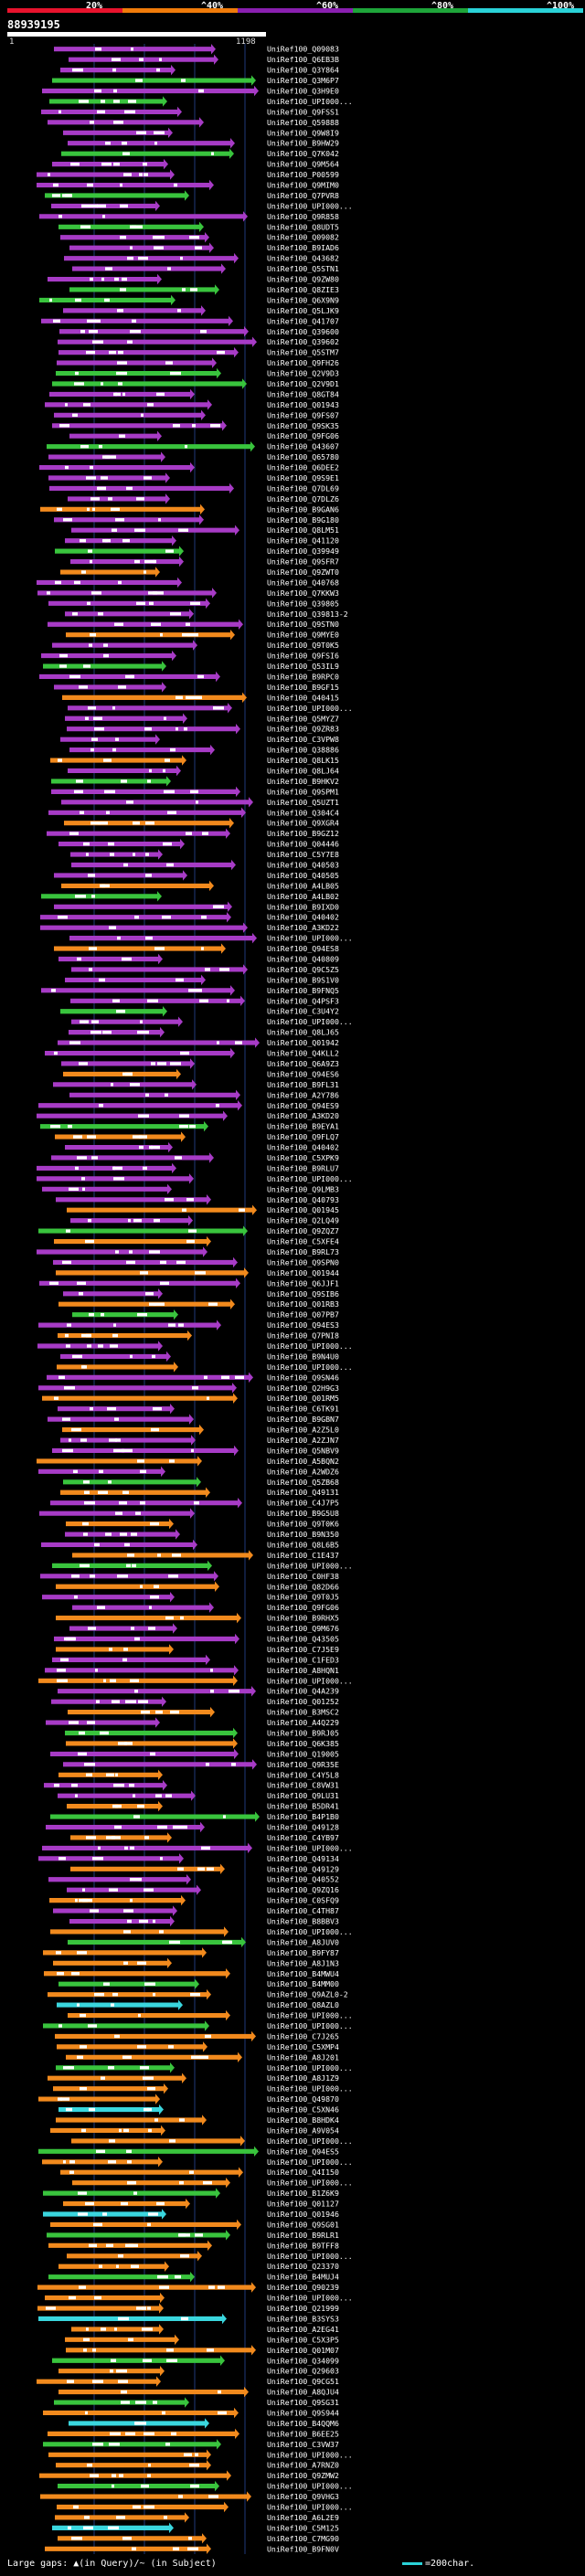 This screenshot has width=585, height=2576. What do you see at coordinates (303, 1388) in the screenshot?
I see `hit-label: UniRef100_Q2H9G3` at bounding box center [303, 1388].